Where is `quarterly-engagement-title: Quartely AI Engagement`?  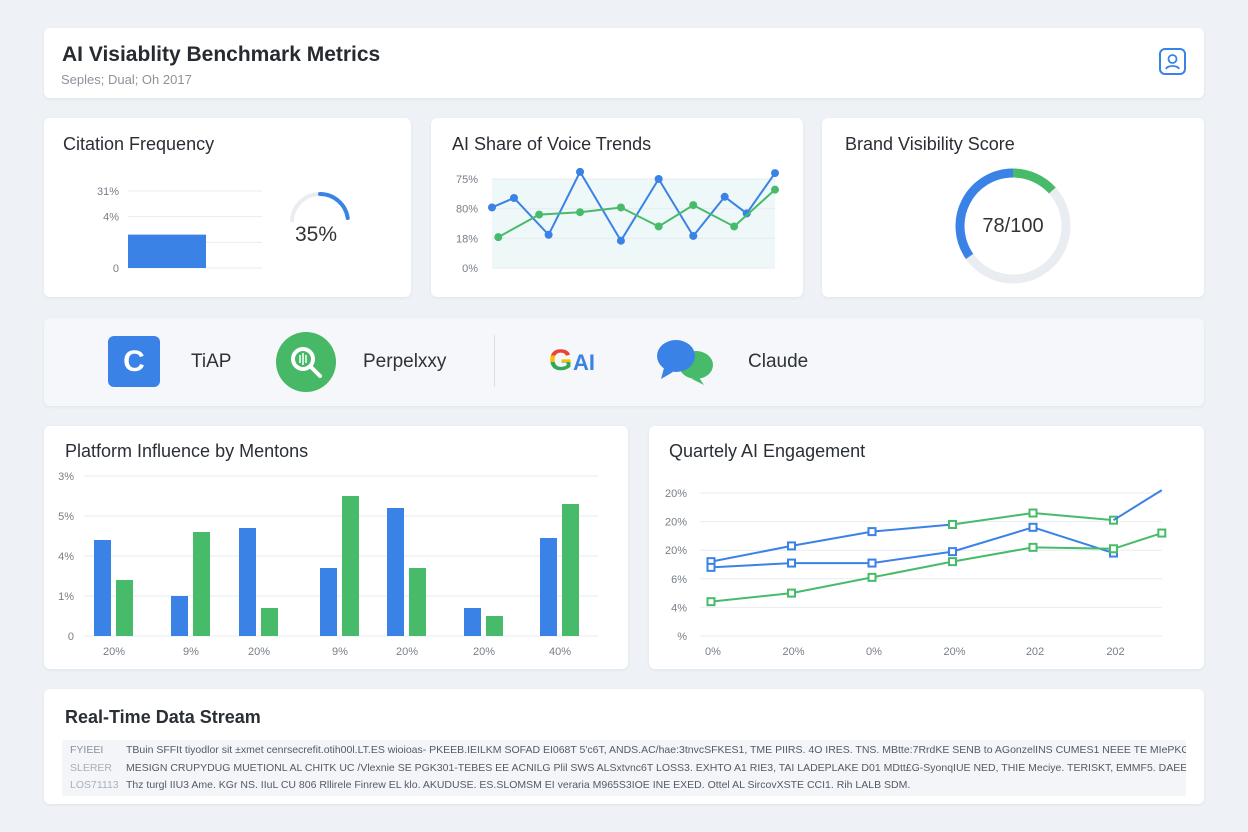 quarterly-engagement-title: Quartely AI Engagement is located at coordinates (767, 451).